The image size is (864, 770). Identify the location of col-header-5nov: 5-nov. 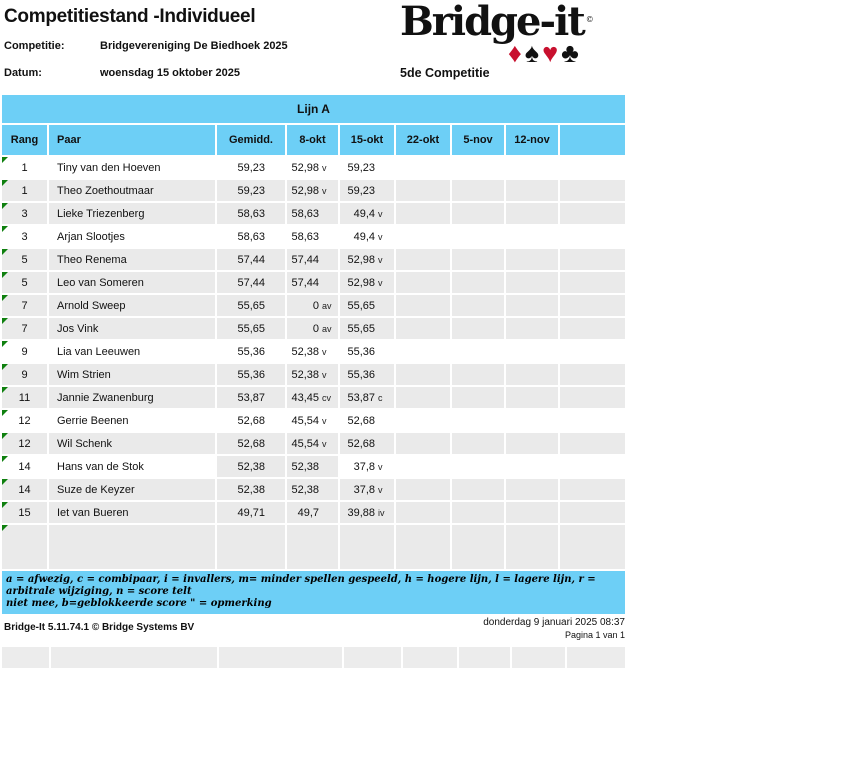
(478, 140).